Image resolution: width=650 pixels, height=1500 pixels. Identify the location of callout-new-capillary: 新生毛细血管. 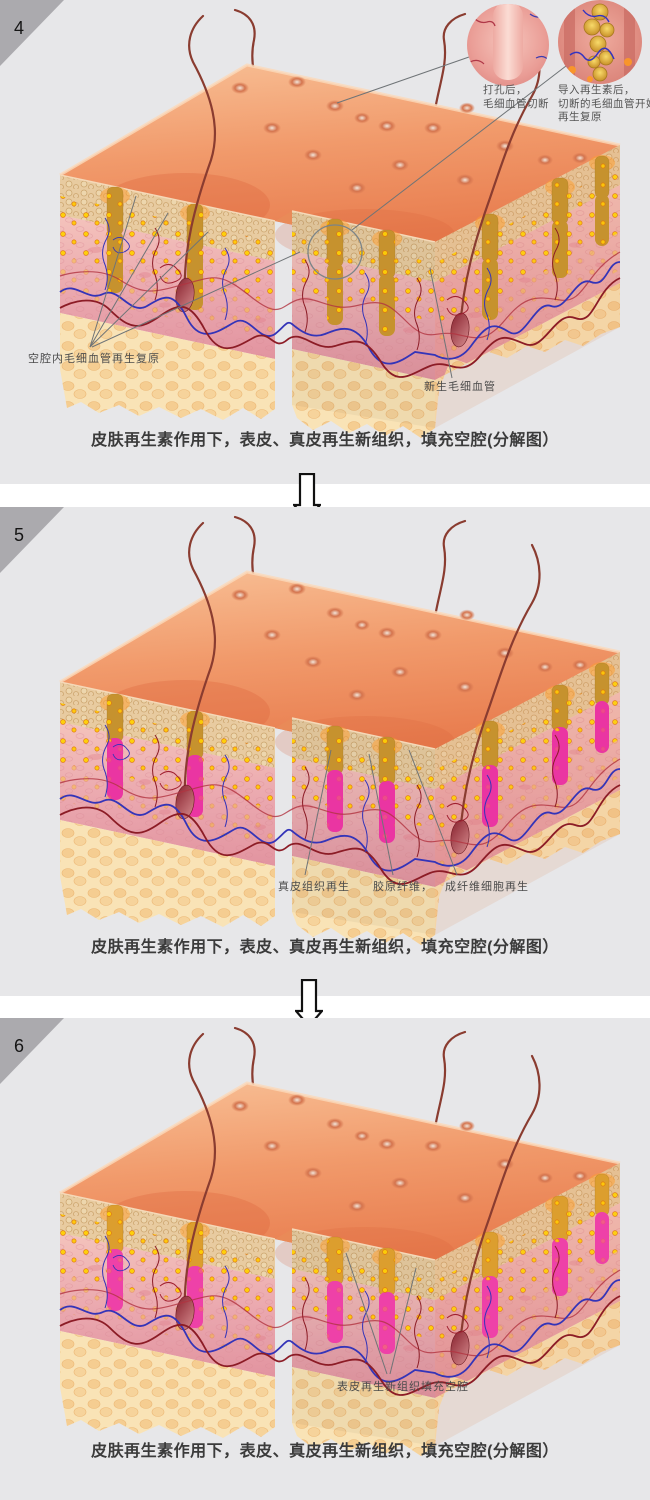
(460, 387).